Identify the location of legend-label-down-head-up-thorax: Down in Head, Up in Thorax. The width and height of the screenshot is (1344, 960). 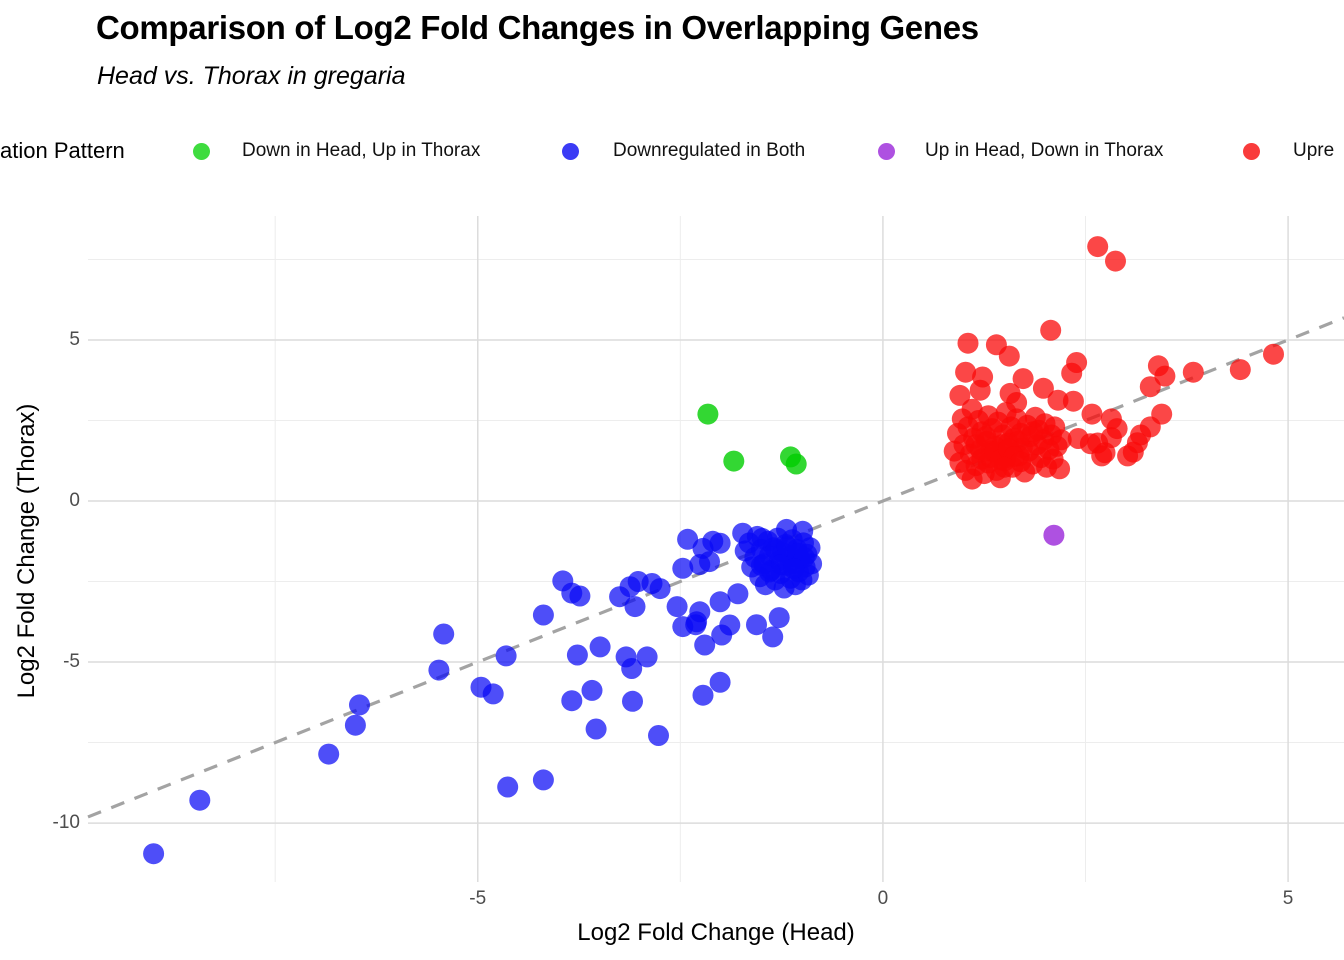
(361, 150).